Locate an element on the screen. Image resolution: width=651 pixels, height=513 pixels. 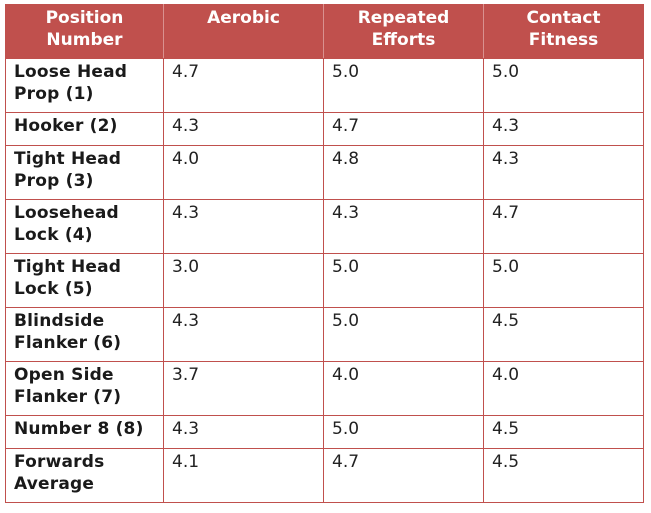
position-cell: Loosehead Lock (4) is located at coordinates (84, 226).